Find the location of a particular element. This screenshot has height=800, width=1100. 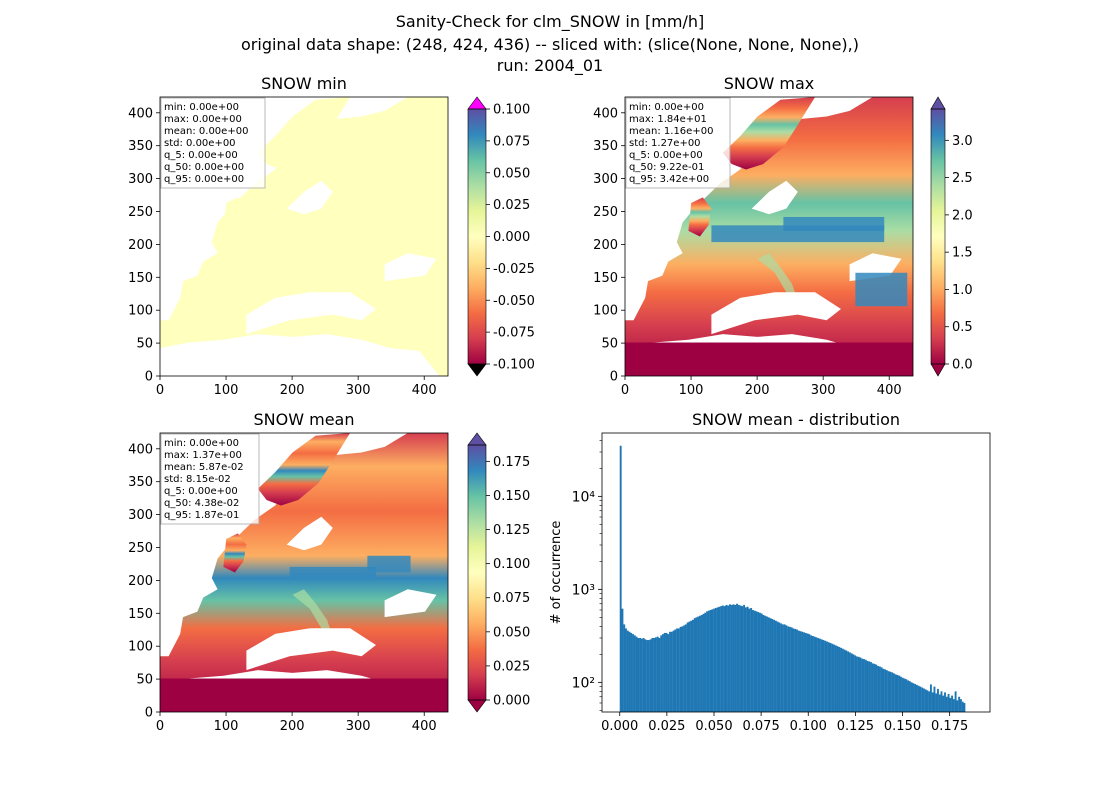

y-tick-label: 100 is located at coordinates (140, 647).